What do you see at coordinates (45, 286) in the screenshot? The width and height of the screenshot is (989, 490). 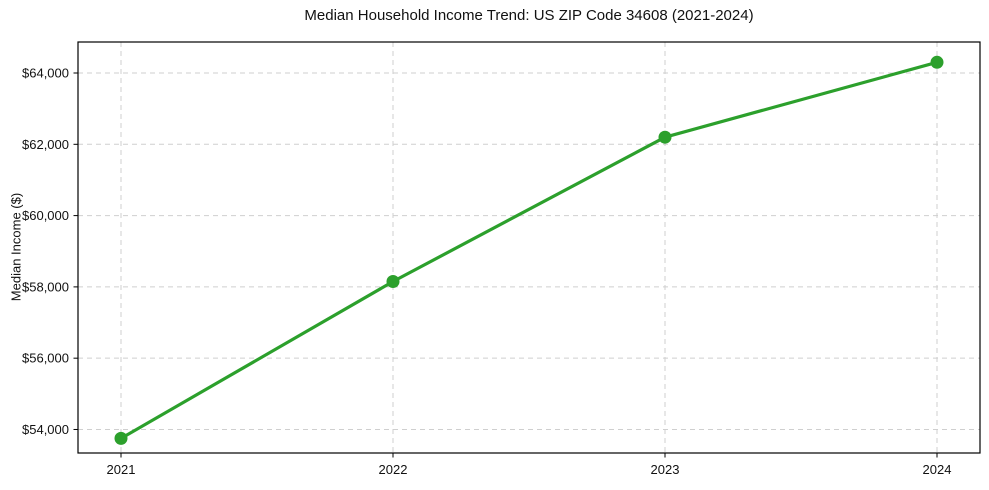 I see `y-tick-label: $58,000` at bounding box center [45, 286].